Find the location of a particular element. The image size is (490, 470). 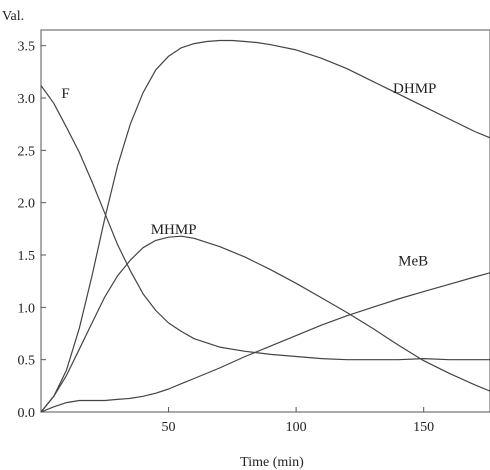

y-tick-label: 3.5 is located at coordinates (27, 47).